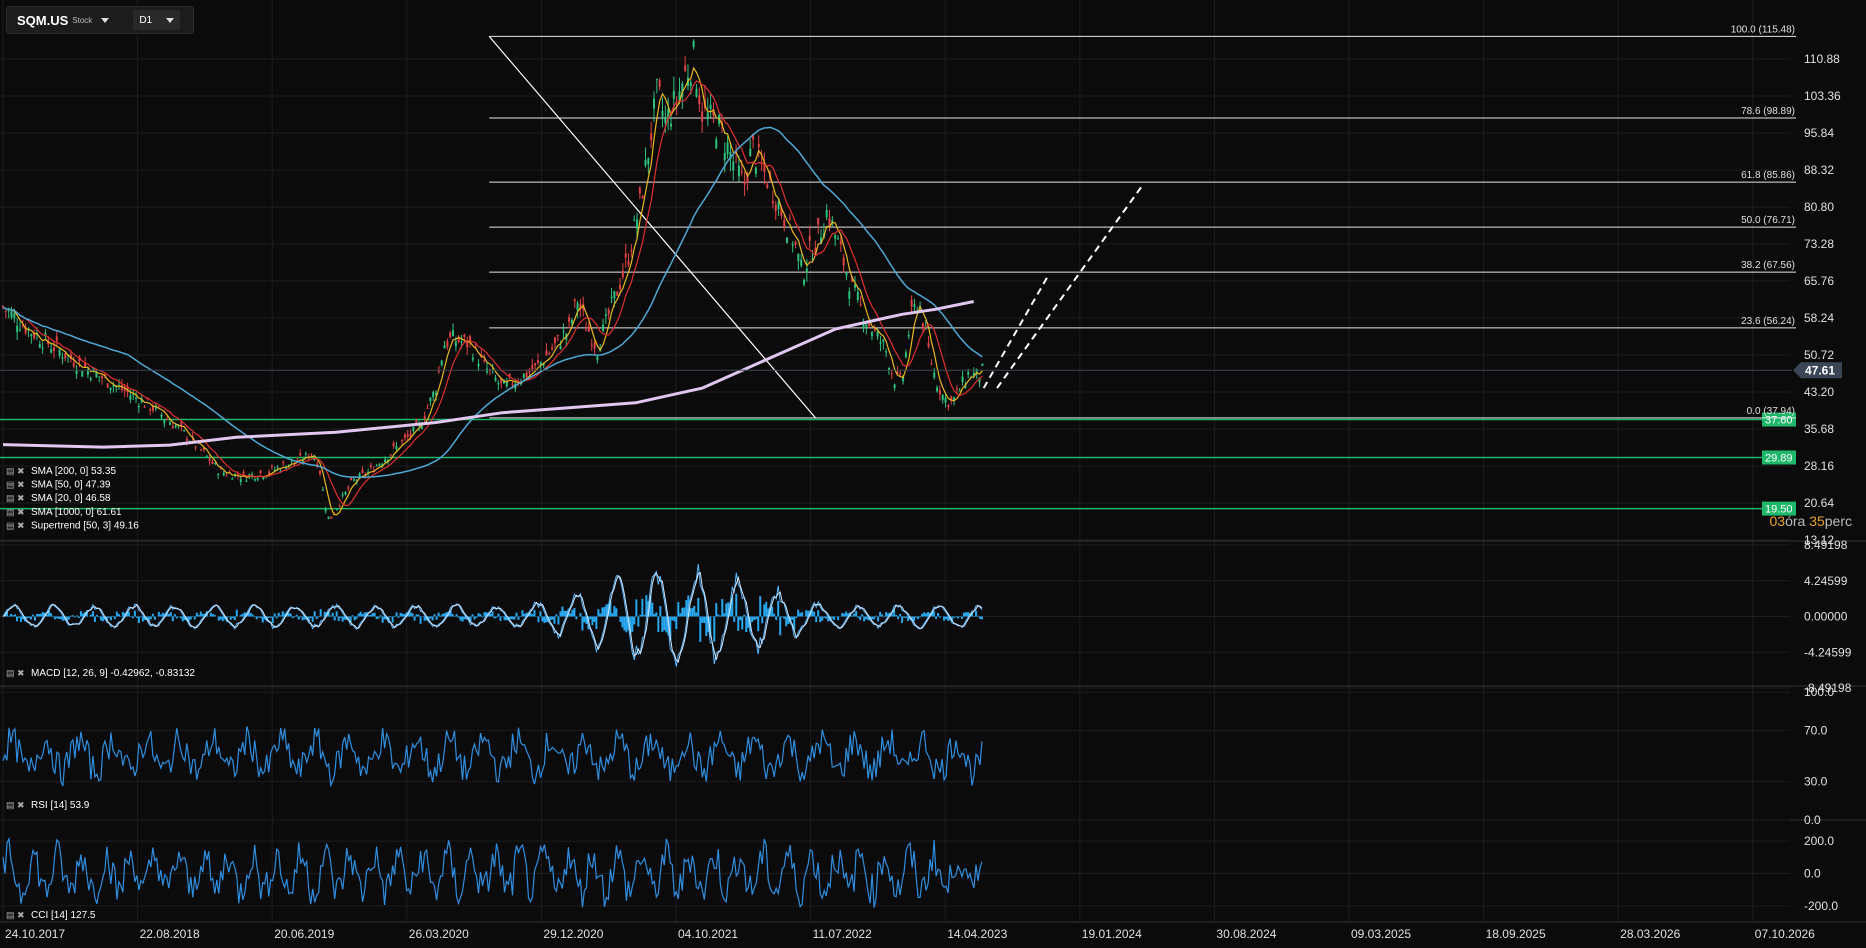 This screenshot has width=1866, height=948. Describe the element at coordinates (1112, 934) in the screenshot. I see `x-tick-label: 19.01.2024` at that location.